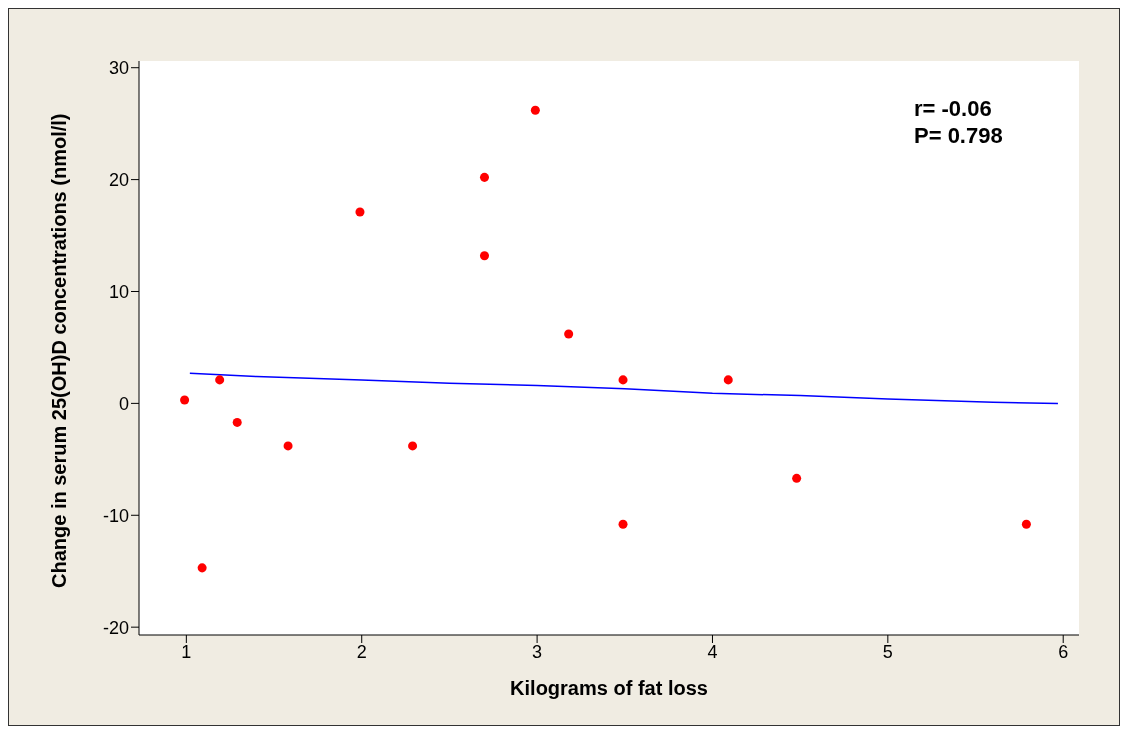  What do you see at coordinates (118, 179) in the screenshot?
I see `y-tick-label: 20` at bounding box center [118, 179].